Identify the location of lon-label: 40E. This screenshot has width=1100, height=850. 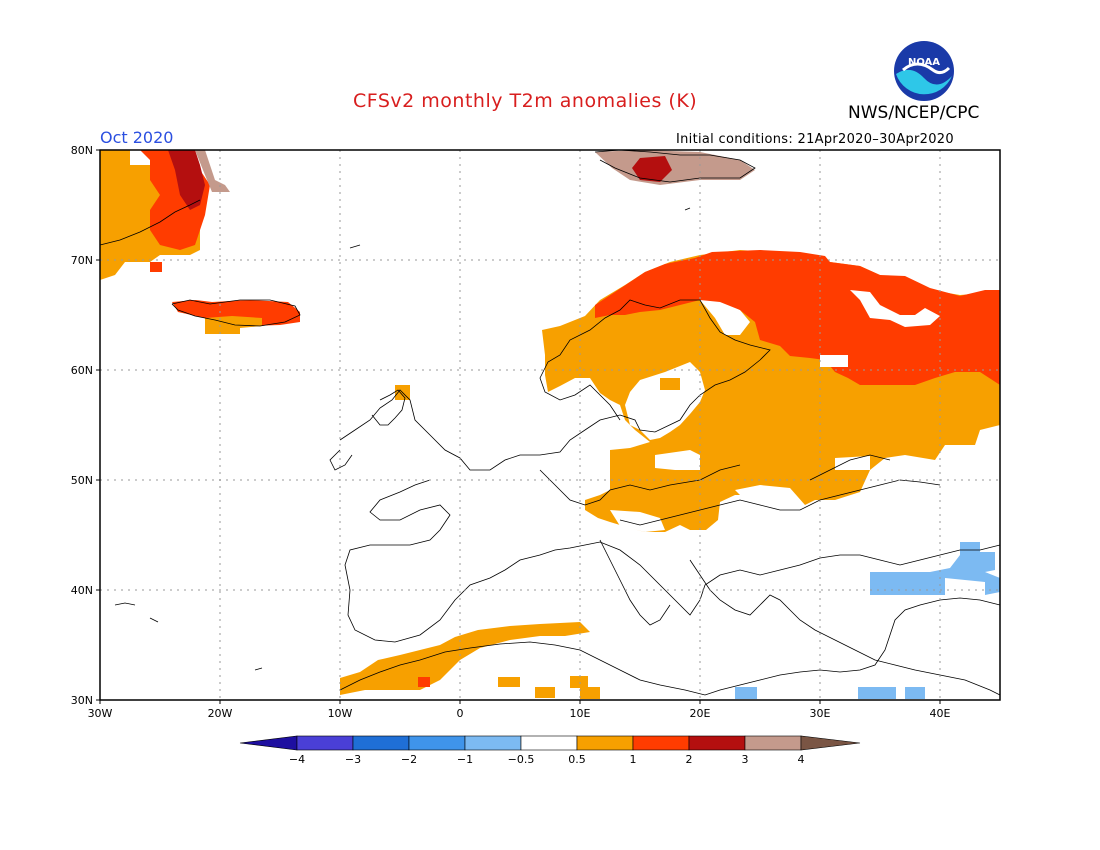
(940, 713).